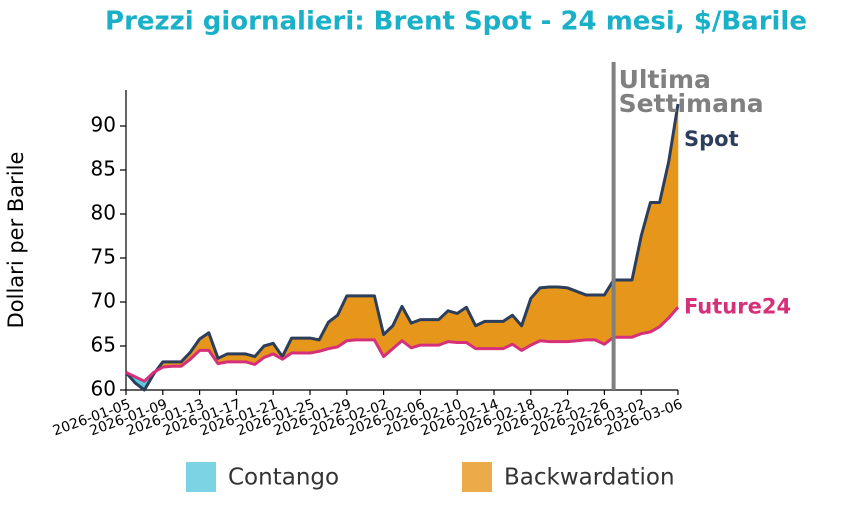  I want to click on series-line, so click(402, 344).